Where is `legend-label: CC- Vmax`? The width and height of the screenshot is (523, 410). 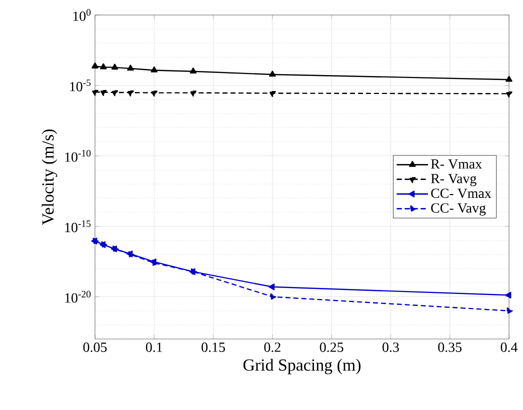
legend-label: CC- Vmax is located at coordinates (461, 193).